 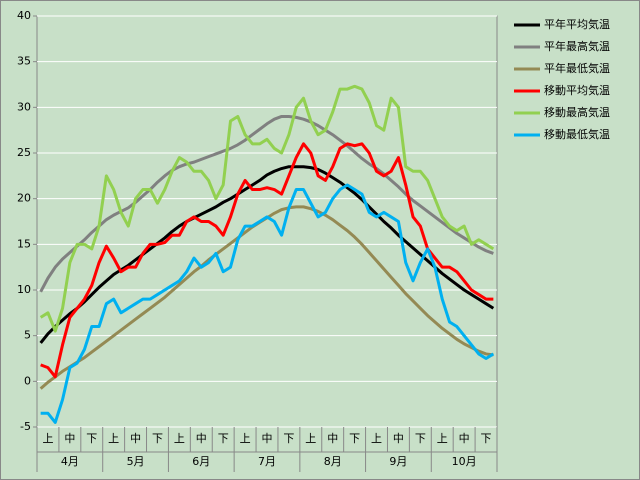 I want to click on legend-label: 平年最高気温, so click(x=577, y=46).